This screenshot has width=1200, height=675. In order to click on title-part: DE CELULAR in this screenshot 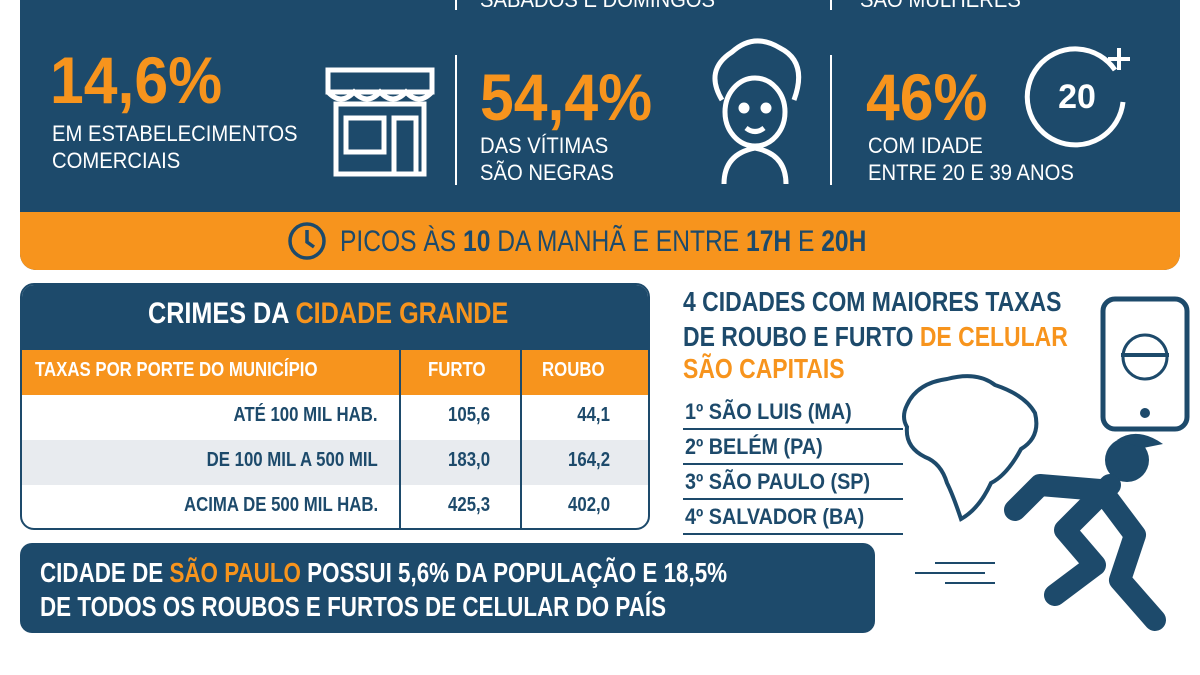, I will do `click(993, 336)`.